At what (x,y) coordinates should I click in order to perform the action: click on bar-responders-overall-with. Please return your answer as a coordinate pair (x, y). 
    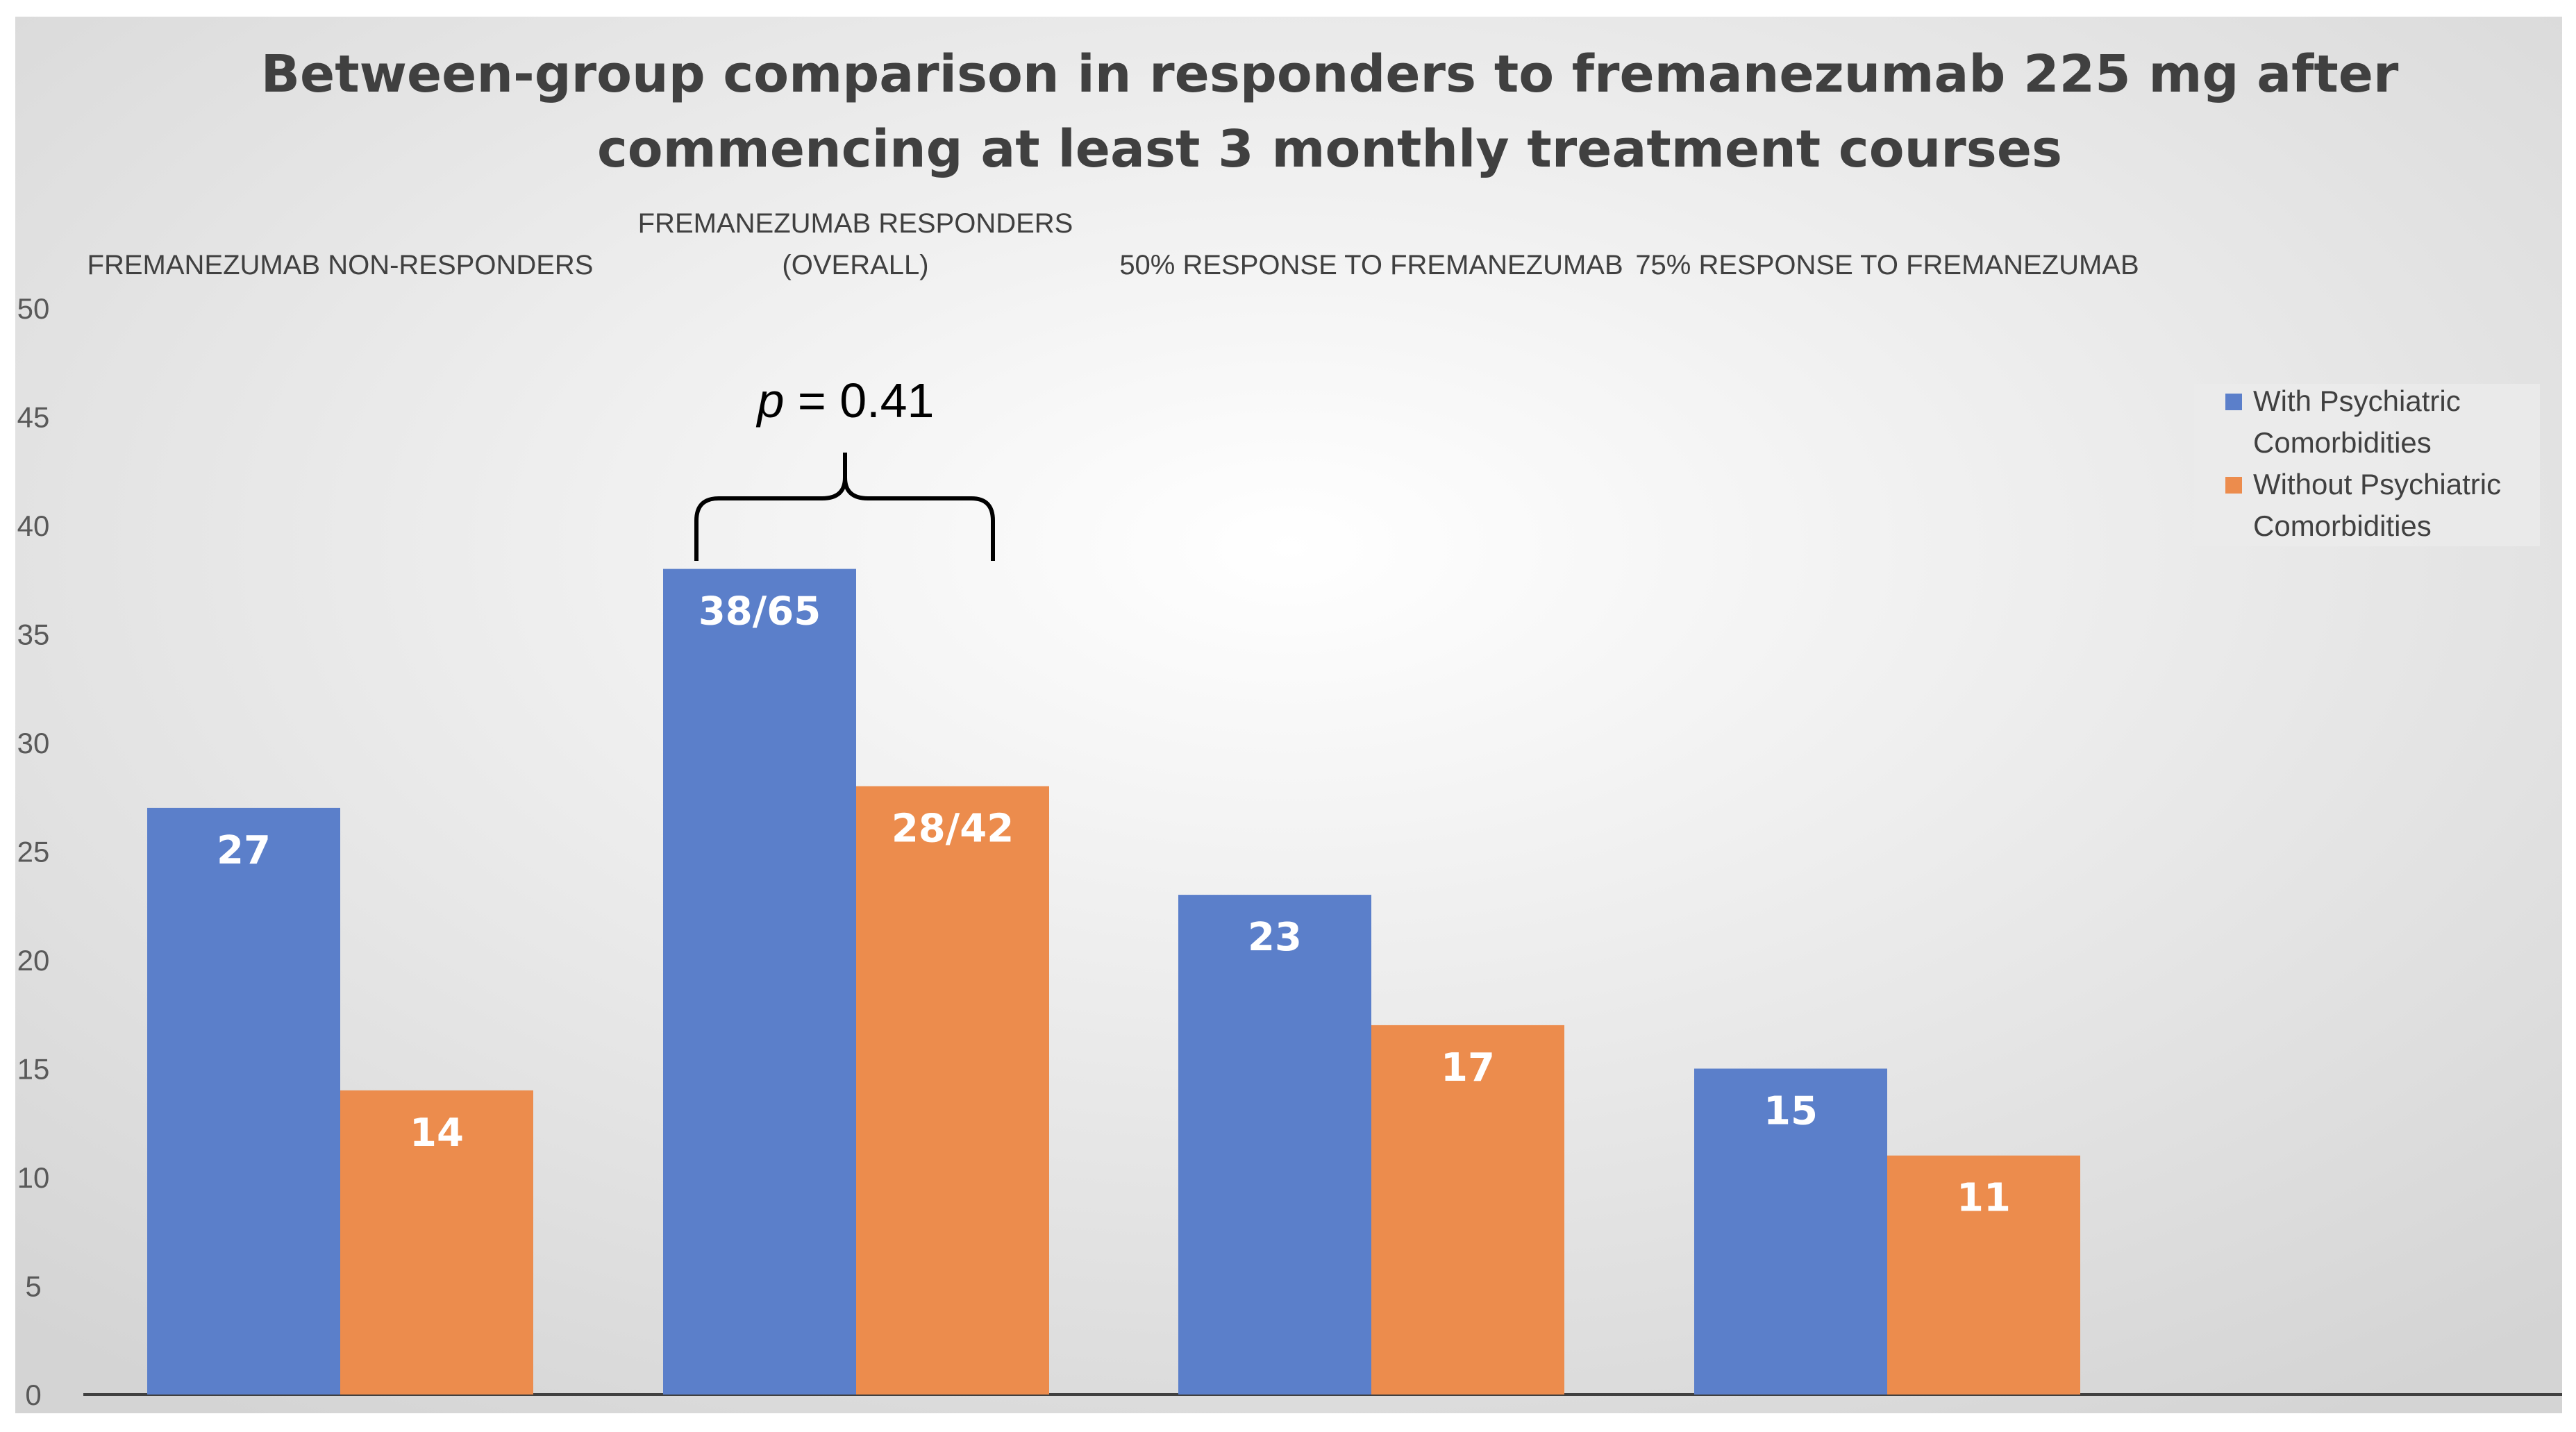
    Looking at the image, I should click on (759, 981).